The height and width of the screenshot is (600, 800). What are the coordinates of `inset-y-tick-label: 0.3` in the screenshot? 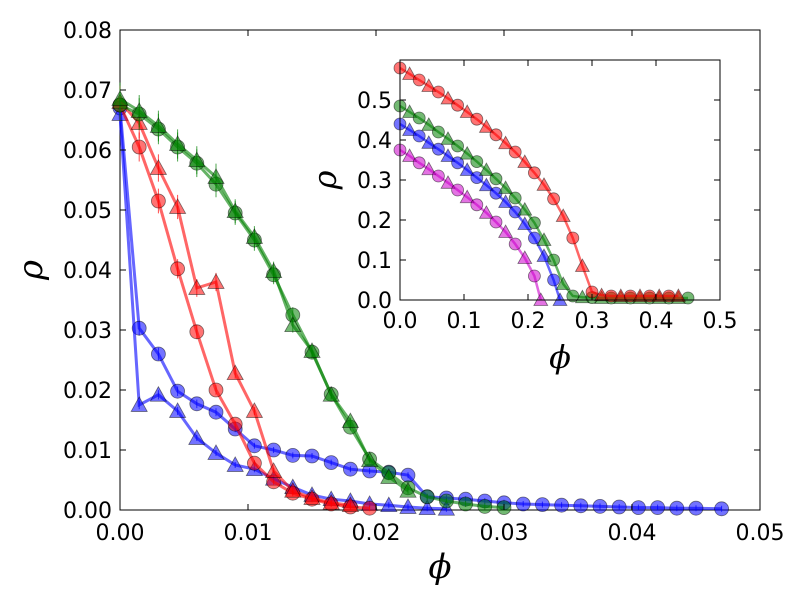 It's located at (374, 181).